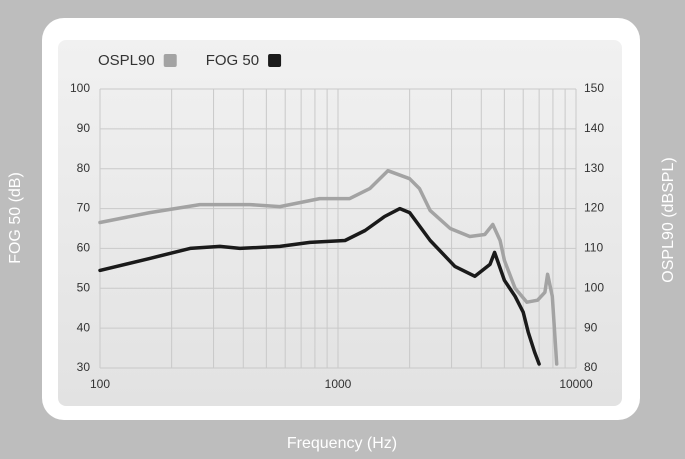  I want to click on y2-tick-label: 140, so click(594, 128).